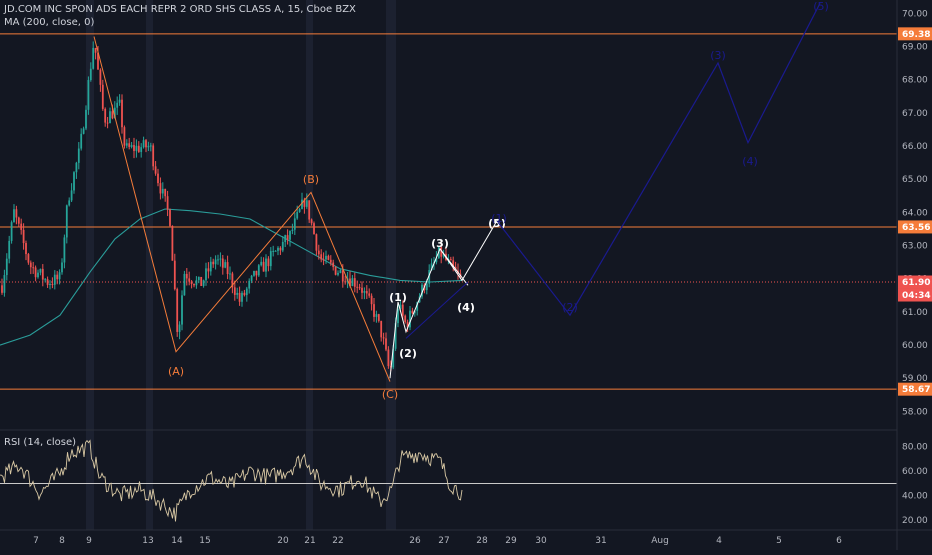  I want to click on time-tick-label: 30, so click(541, 541).